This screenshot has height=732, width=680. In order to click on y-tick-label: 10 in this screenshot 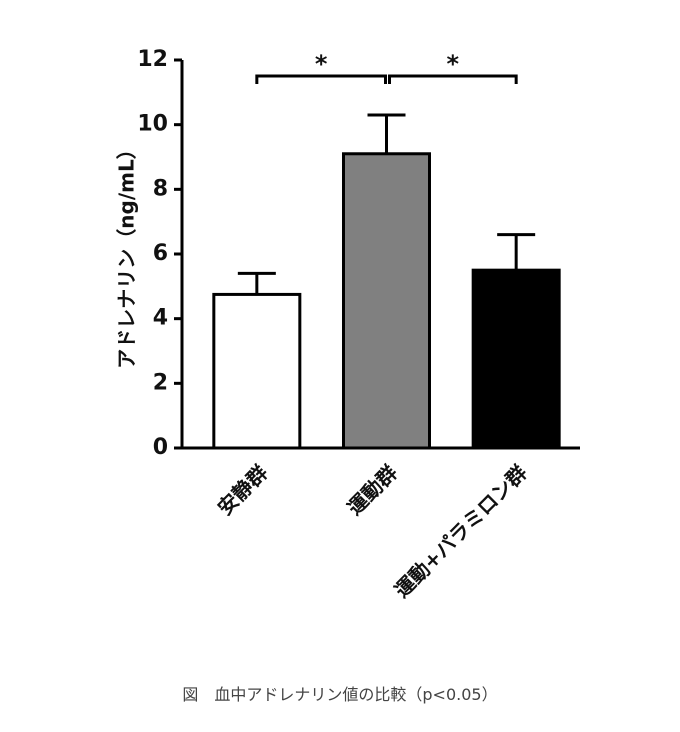, I will do `click(152, 124)`.